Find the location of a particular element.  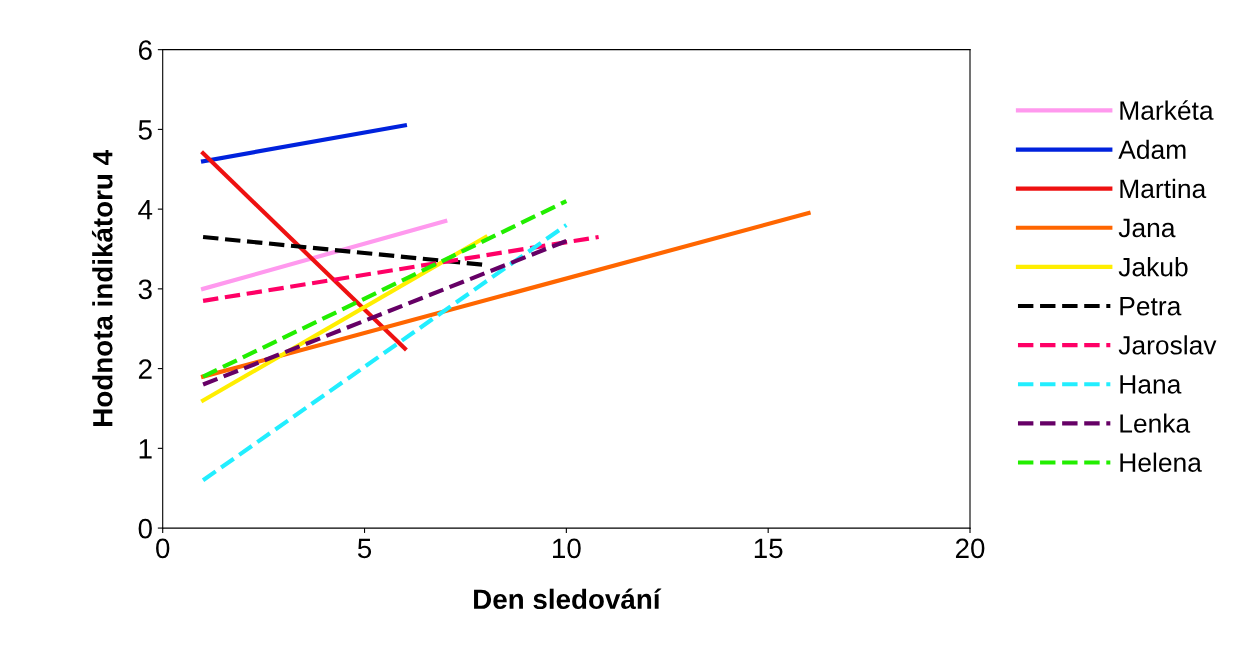

x-tick-label: 5 is located at coordinates (364, 548).